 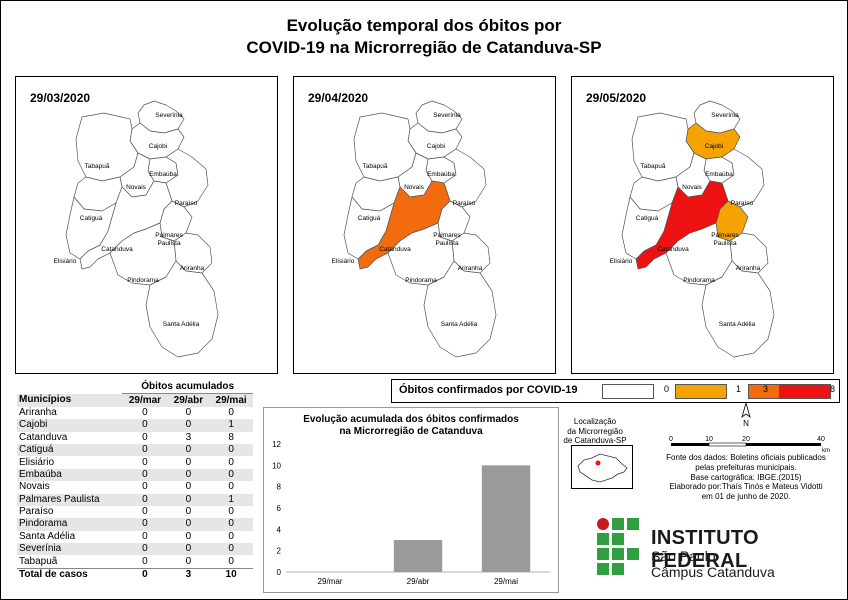 What do you see at coordinates (279, 551) in the screenshot?
I see `y-tick-label: 2` at bounding box center [279, 551].